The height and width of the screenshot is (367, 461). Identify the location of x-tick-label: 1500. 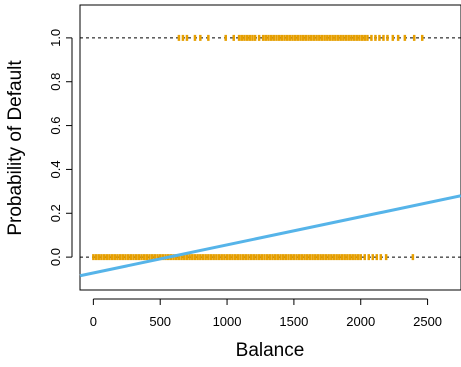
(293, 321).